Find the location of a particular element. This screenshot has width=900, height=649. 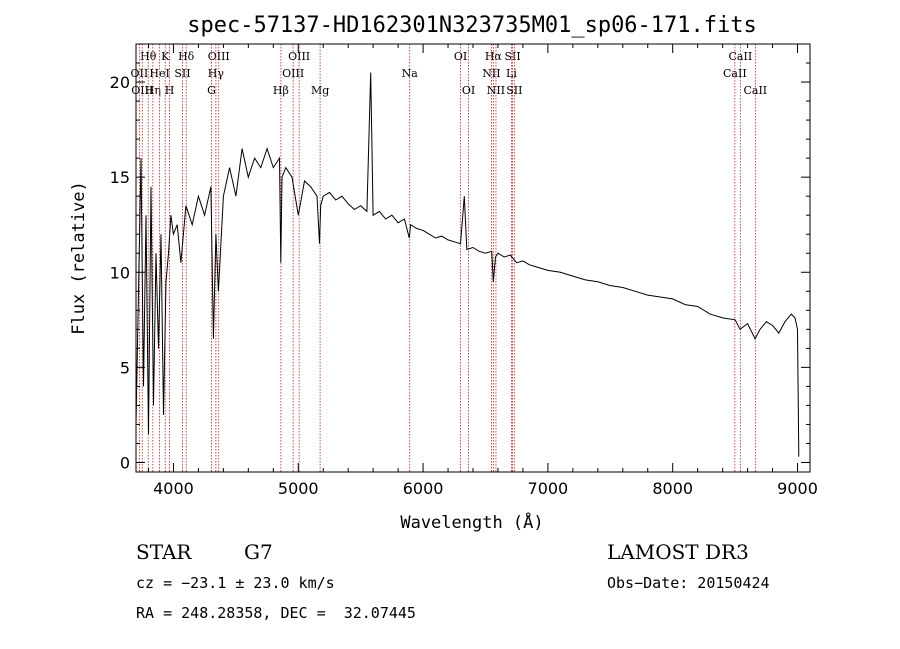

x-tick-label: 7000 is located at coordinates (548, 488).